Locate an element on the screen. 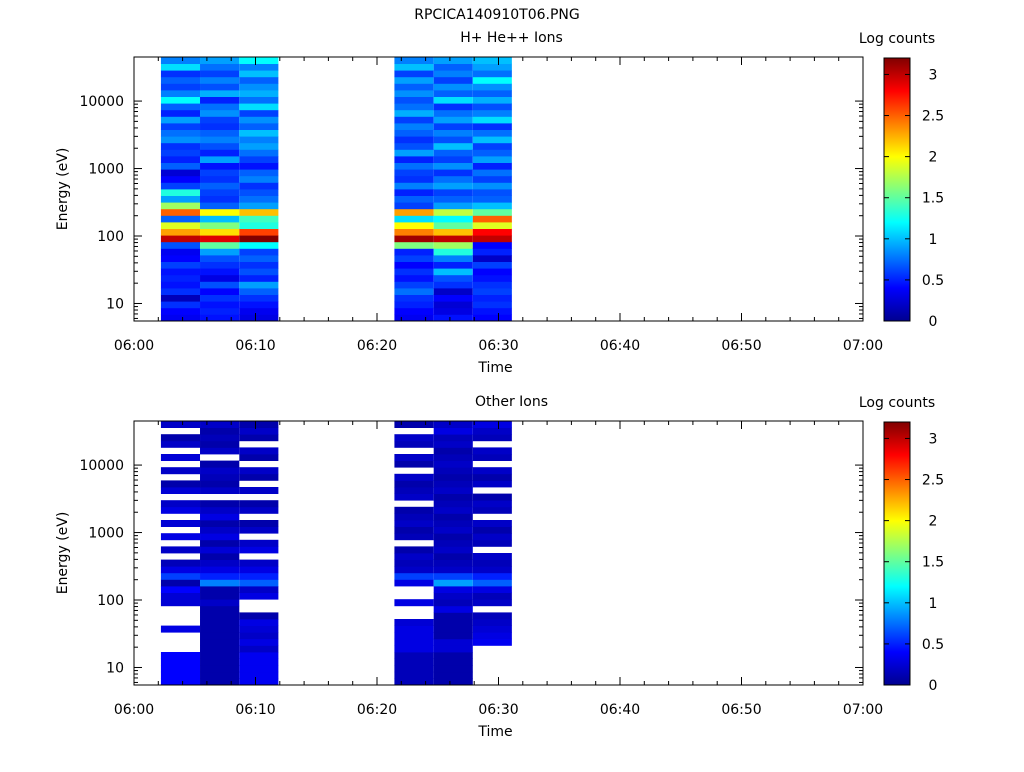 The height and width of the screenshot is (772, 1024). x-tick-label: 06:30 is located at coordinates (498, 710).